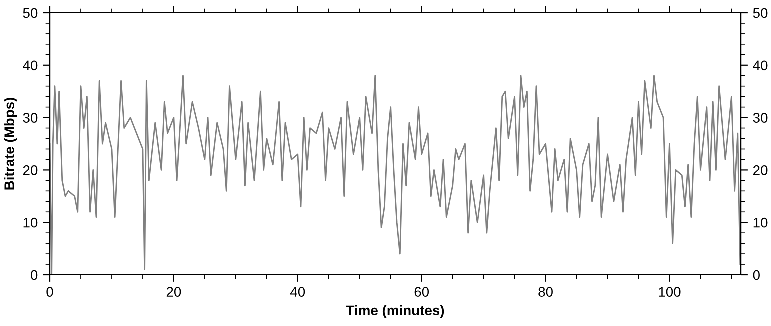  Describe the element at coordinates (298, 292) in the screenshot. I see `x-tick-label: 40` at that location.